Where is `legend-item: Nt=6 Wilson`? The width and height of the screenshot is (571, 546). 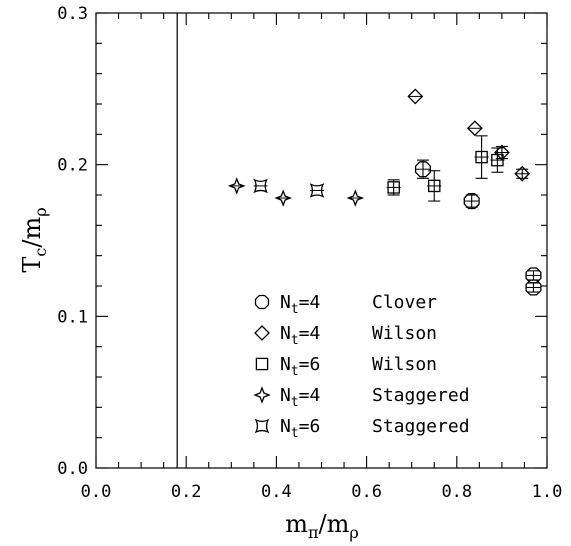 legend-item: Nt=6 Wilson is located at coordinates (346, 366).